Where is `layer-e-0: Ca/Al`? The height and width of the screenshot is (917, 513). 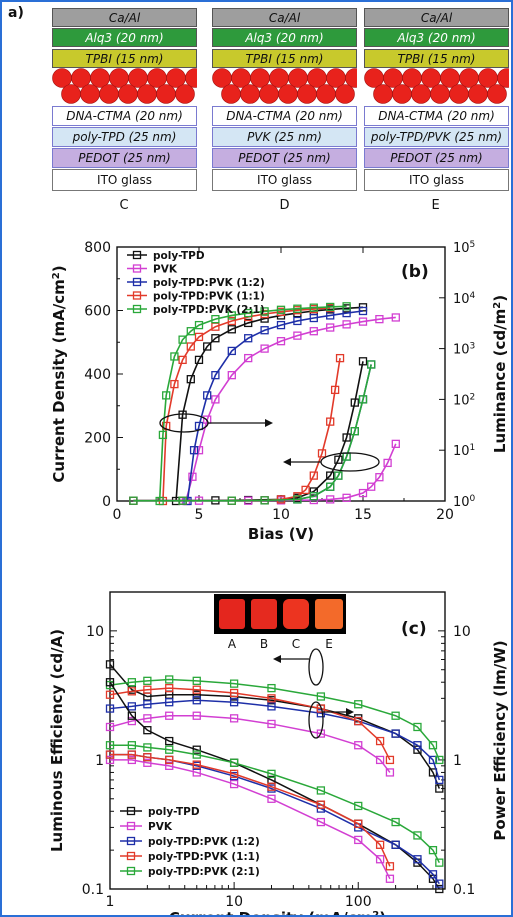
layer-e-0: Ca/Al is located at coordinates (436, 17).